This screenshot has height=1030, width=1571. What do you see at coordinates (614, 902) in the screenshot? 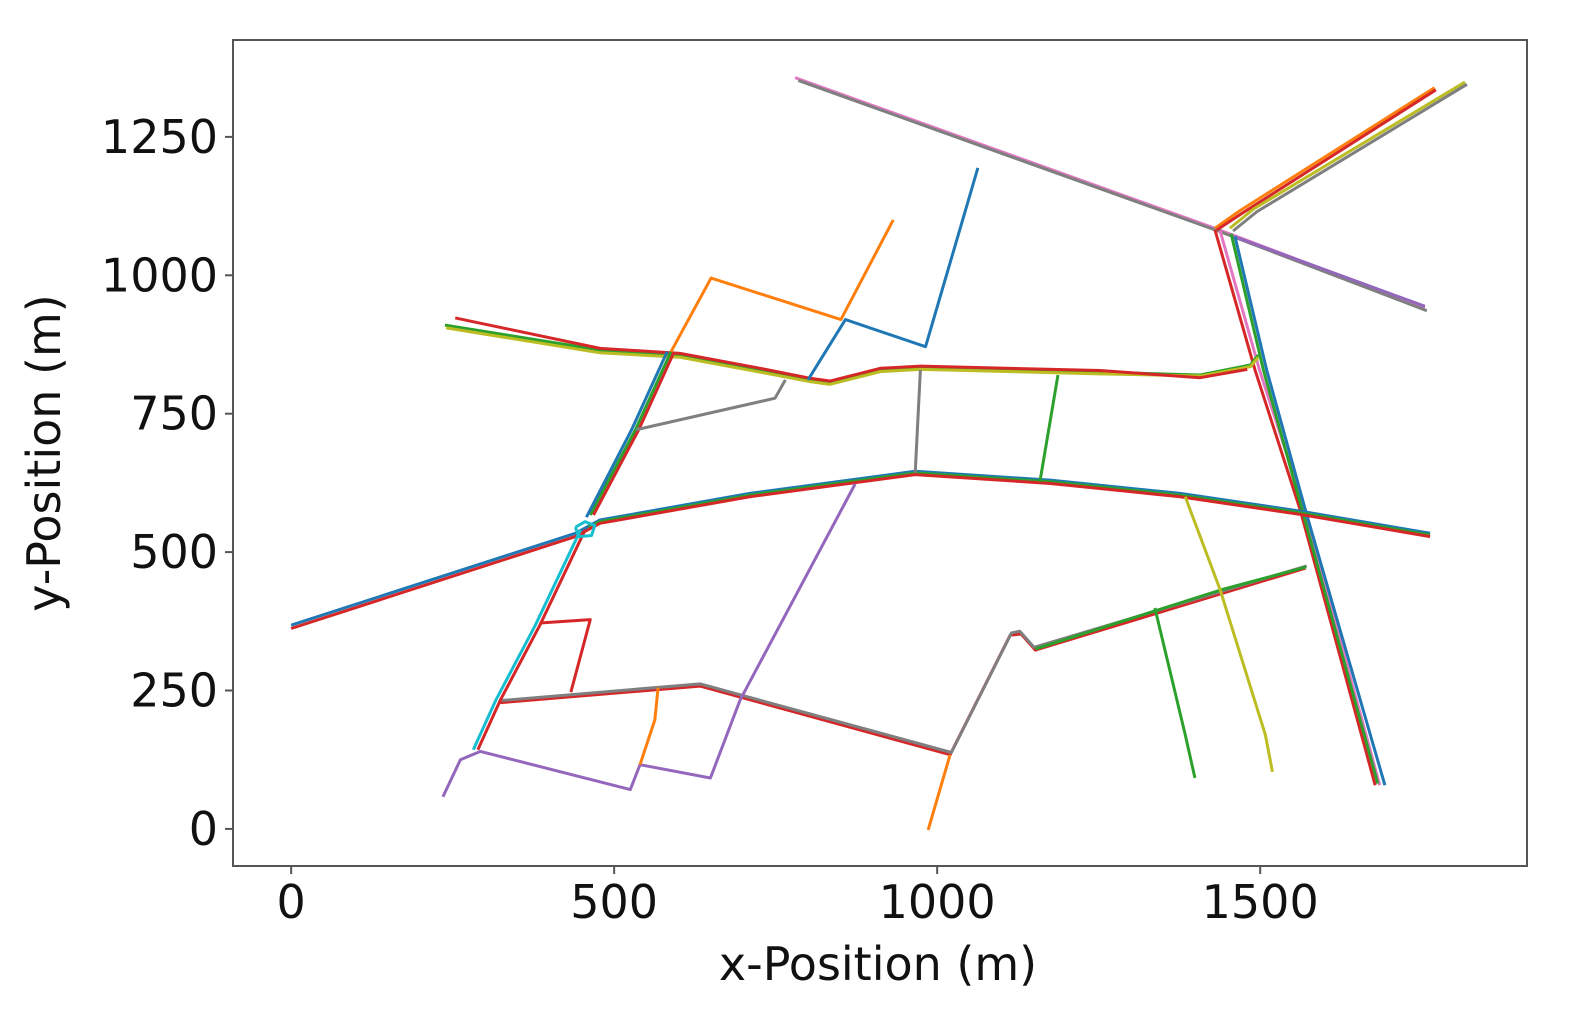
I see `x-tick-label: 500` at bounding box center [614, 902].